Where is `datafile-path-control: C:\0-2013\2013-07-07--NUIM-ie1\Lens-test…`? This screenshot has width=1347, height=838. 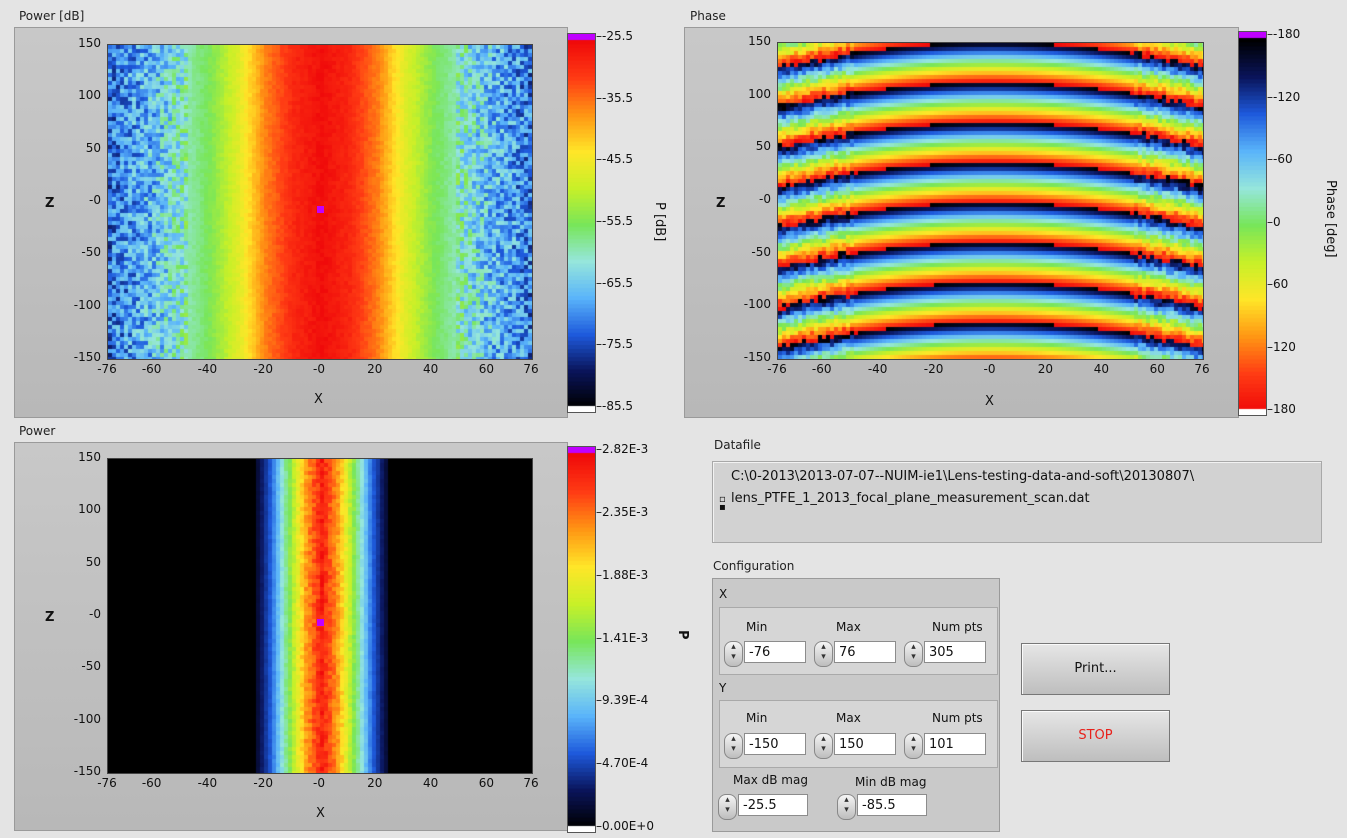 datafile-path-control: C:\0-2013\2013-07-07--NUIM-ie1\Lens-test… is located at coordinates (1017, 502).